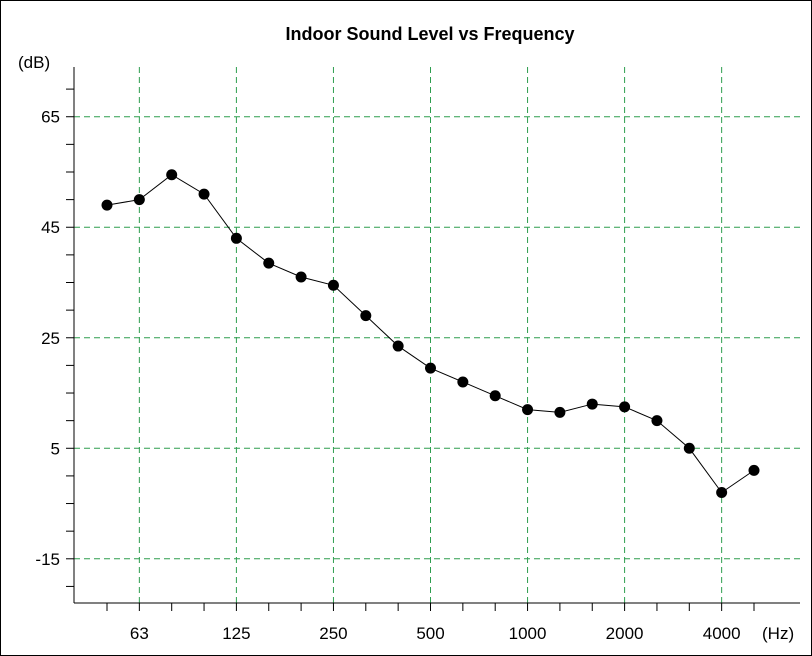  What do you see at coordinates (528, 633) in the screenshot?
I see `x-tick-label: 1000` at bounding box center [528, 633].